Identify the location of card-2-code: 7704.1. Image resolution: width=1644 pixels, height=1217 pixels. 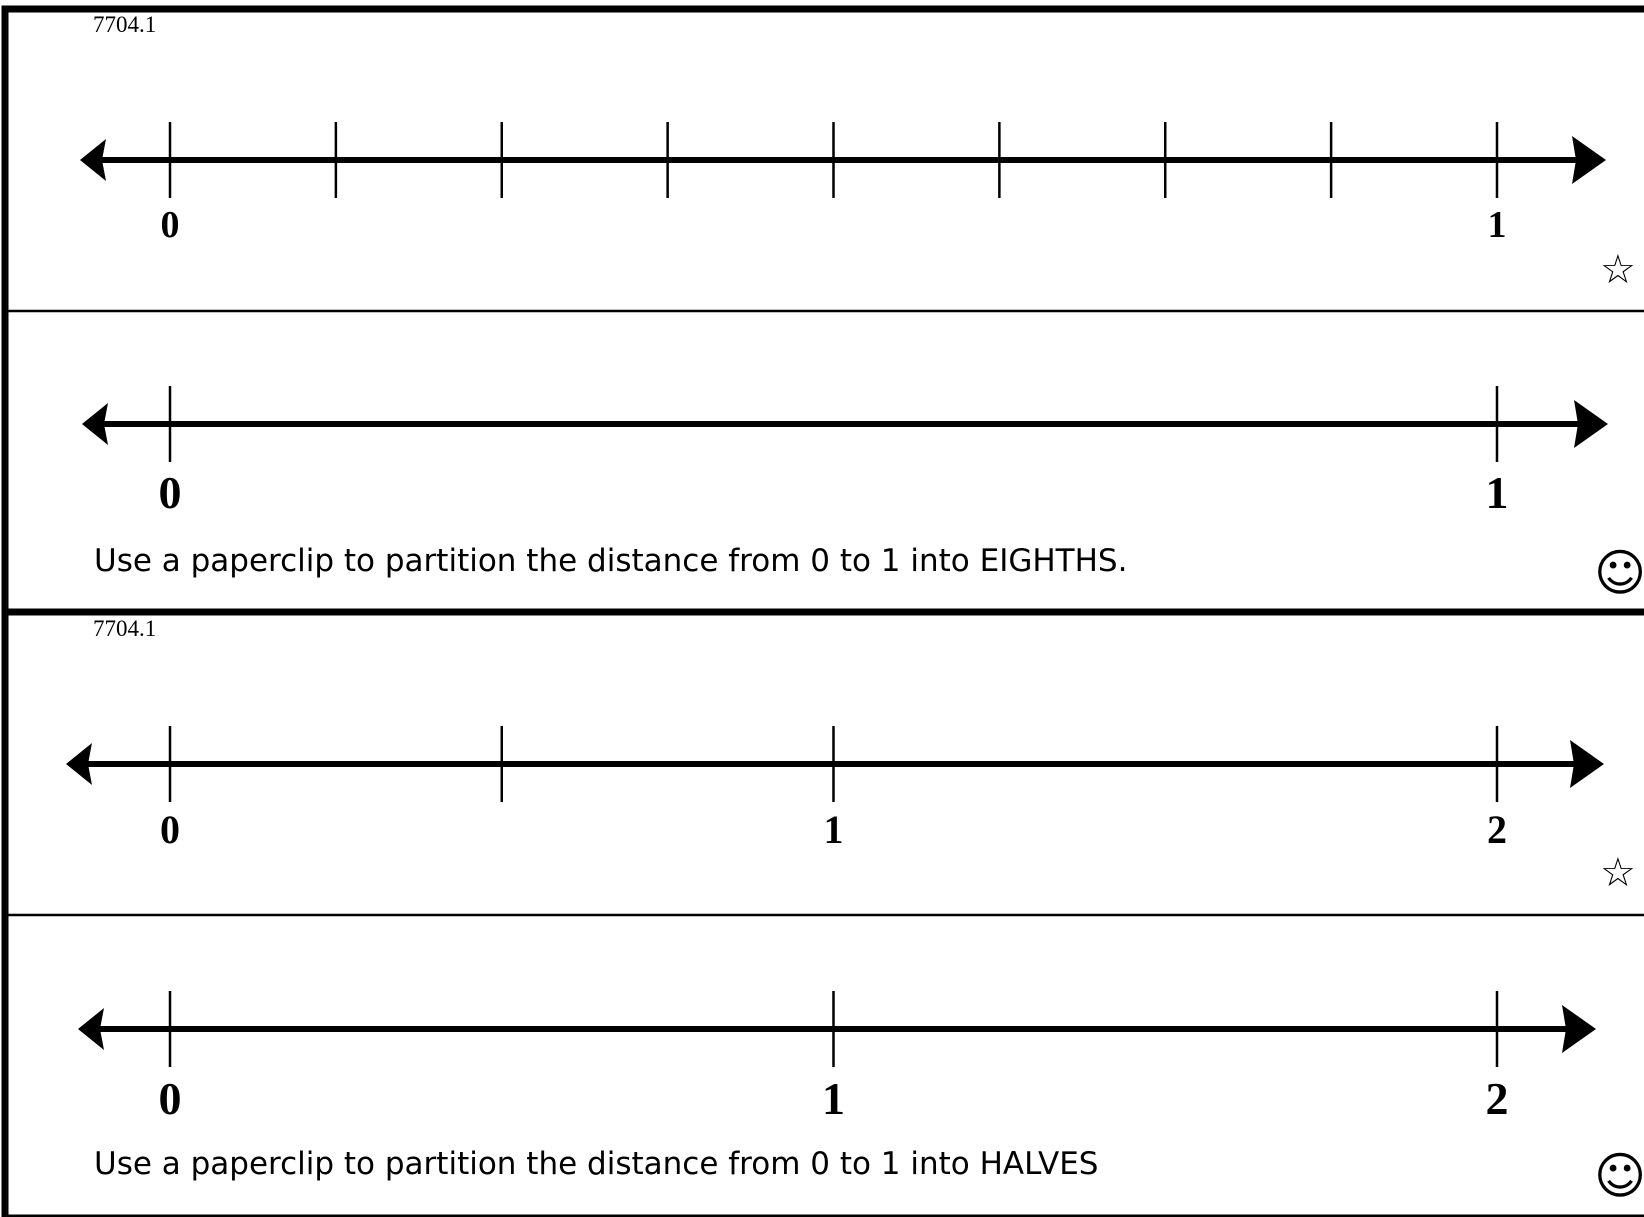
(125, 628).